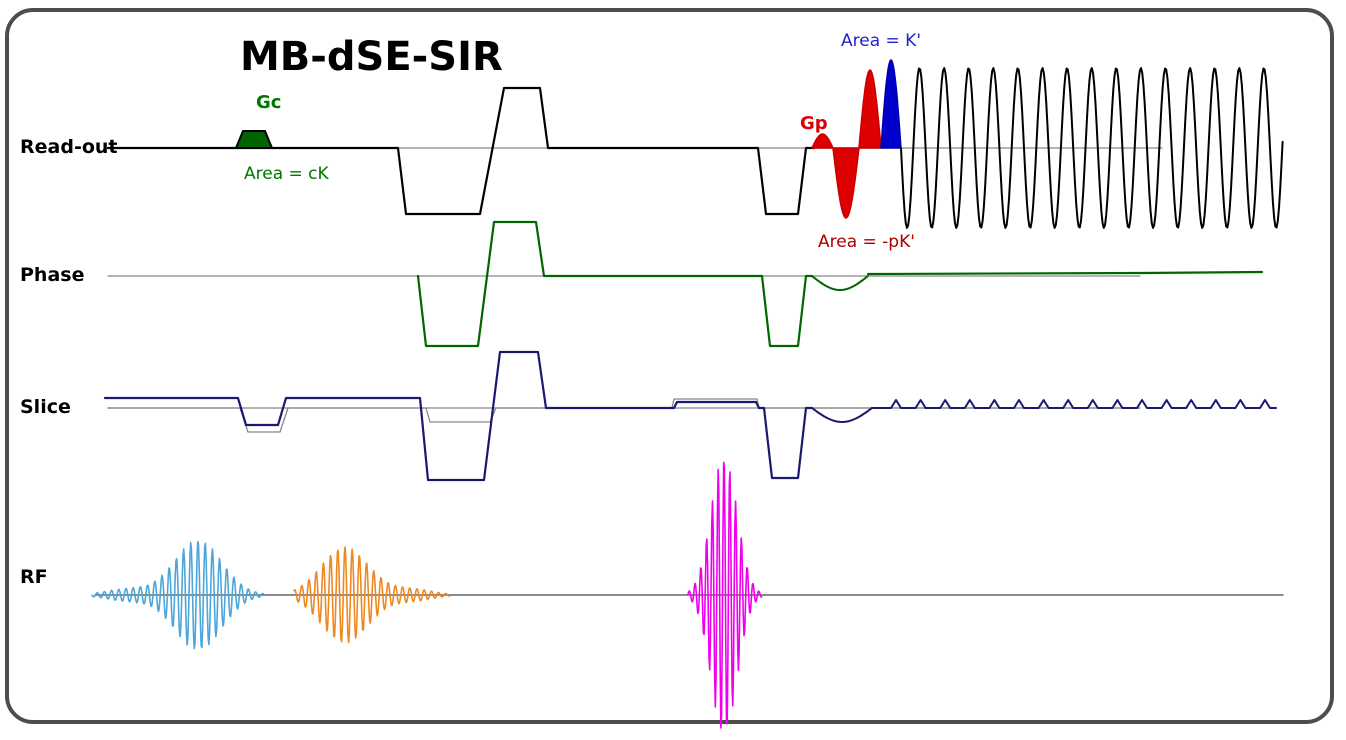  What do you see at coordinates (615, 284) in the screenshot?
I see `phase-gradients` at bounding box center [615, 284].